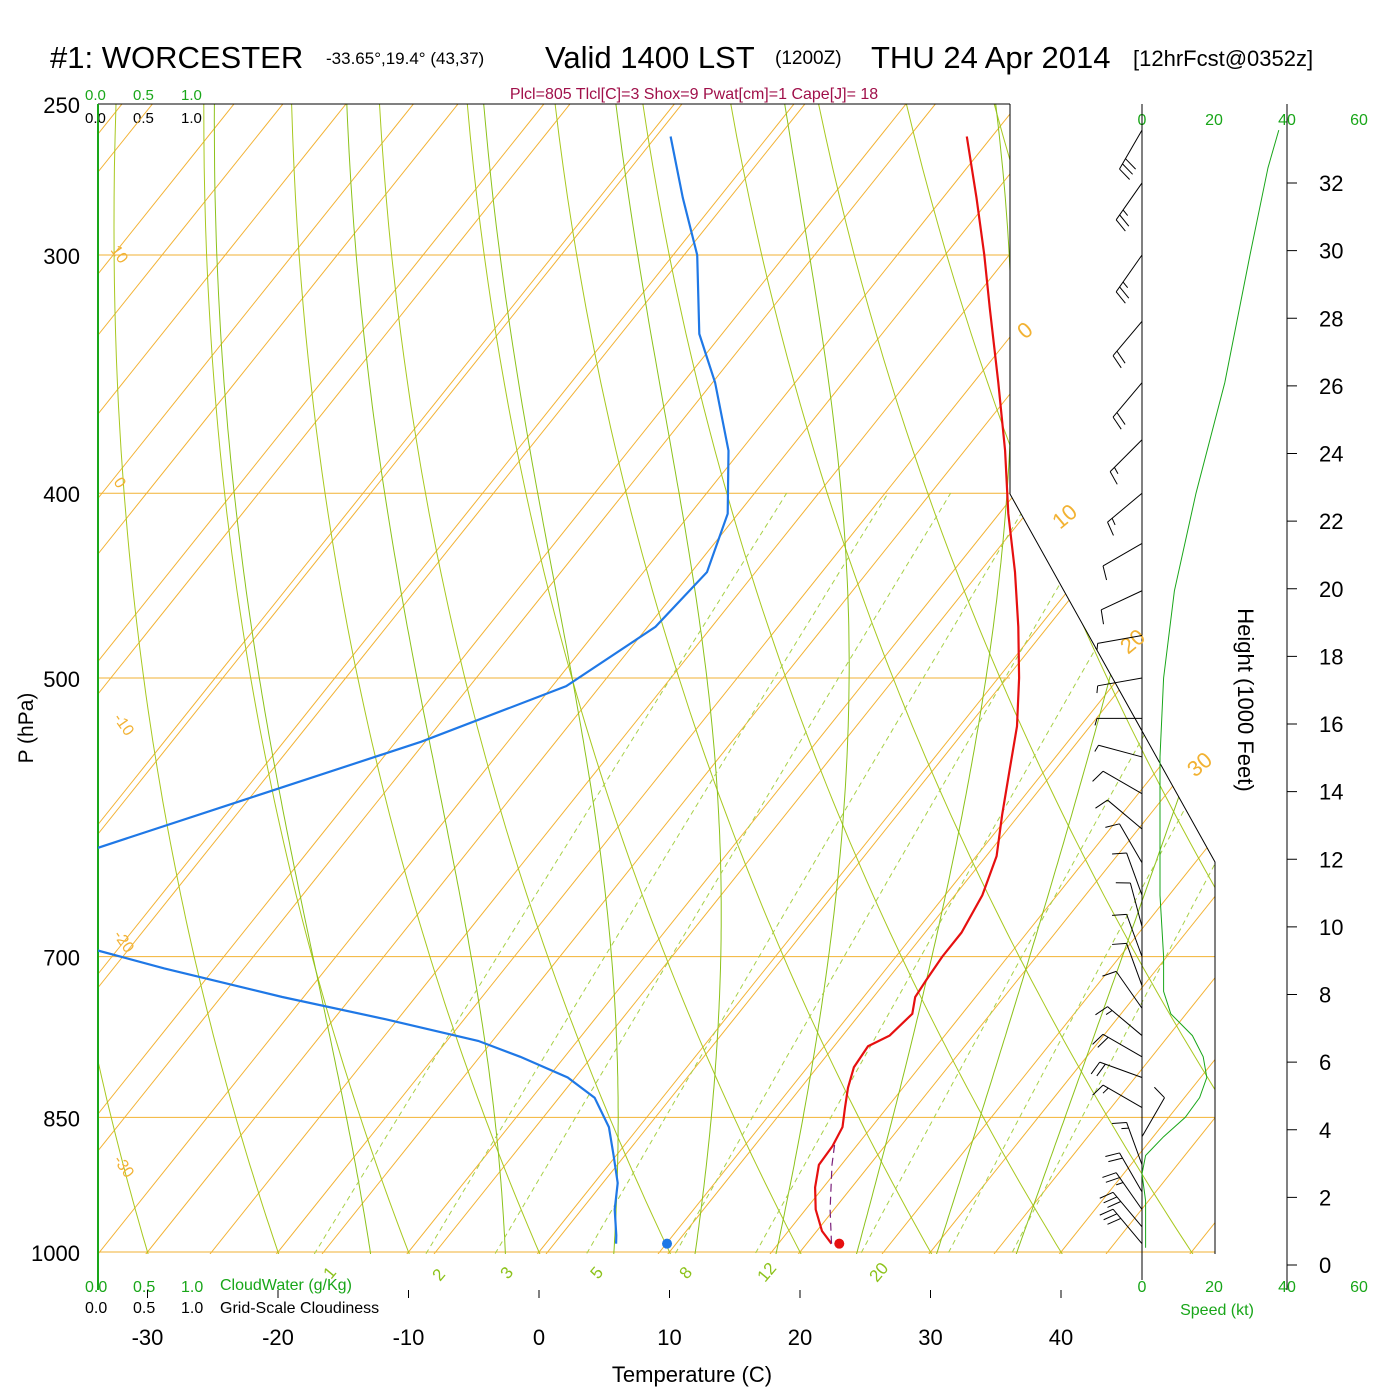  What do you see at coordinates (96, 1308) in the screenshot?
I see `cloudiness-bottom-tick: 0.0` at bounding box center [96, 1308].